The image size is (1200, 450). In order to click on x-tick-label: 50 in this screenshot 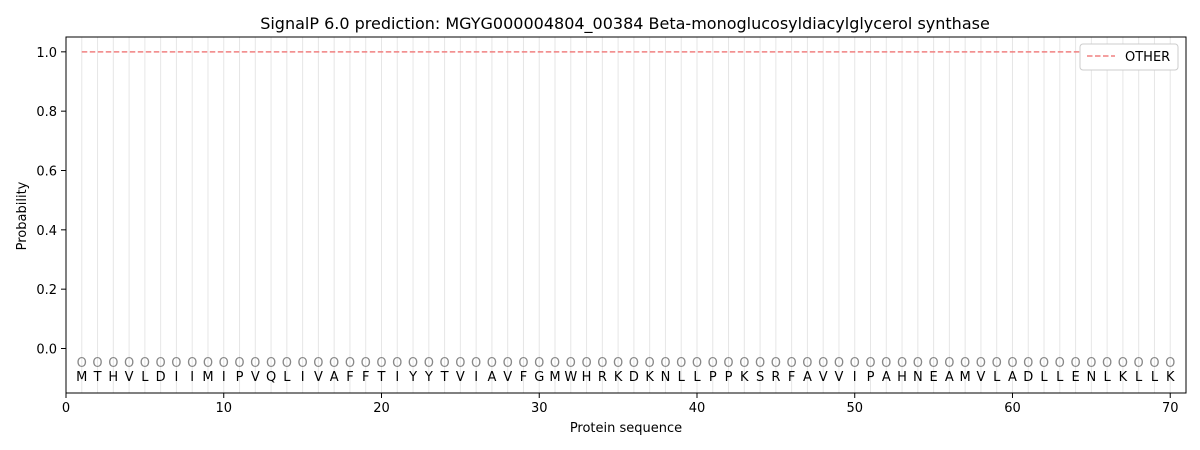, I will do `click(854, 408)`.